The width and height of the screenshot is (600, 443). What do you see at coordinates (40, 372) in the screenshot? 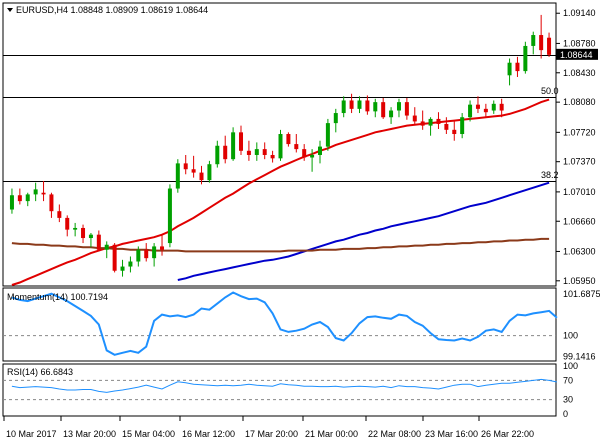
I see `rsi-label: RSI(14) 66.6843` at bounding box center [40, 372].